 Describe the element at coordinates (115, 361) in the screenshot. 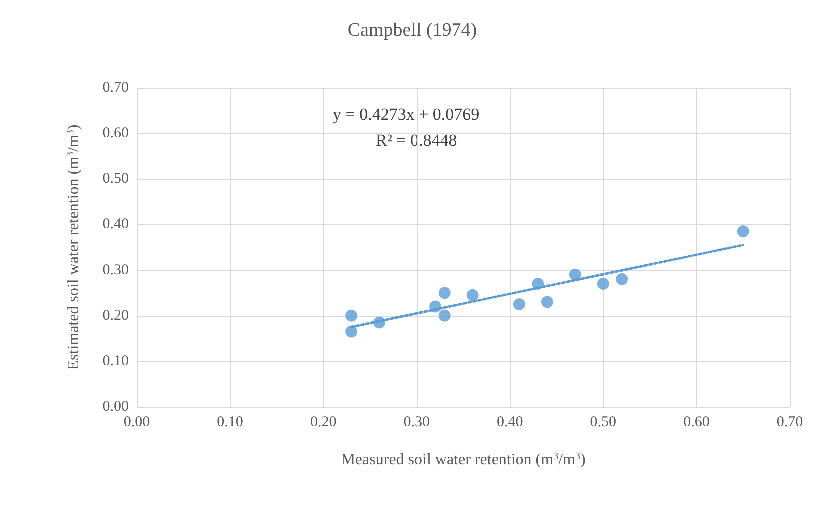

I see `y-tick-label: 0.10` at that location.